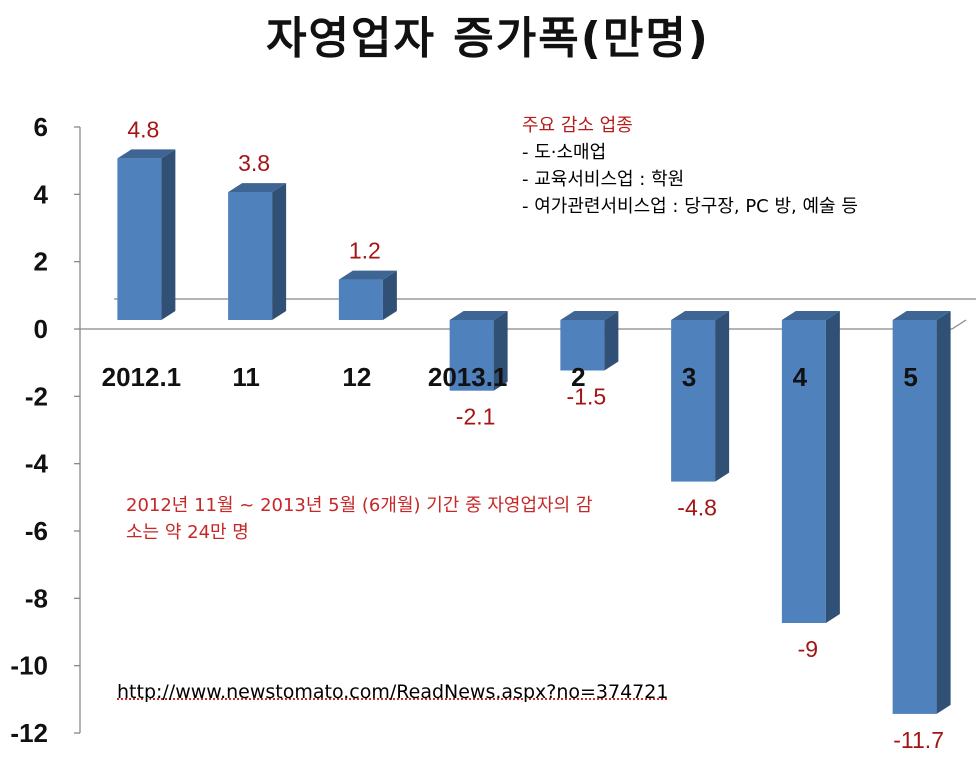 This screenshot has width=976, height=763. Describe the element at coordinates (29, 666) in the screenshot. I see `y-tick-label: -10` at that location.